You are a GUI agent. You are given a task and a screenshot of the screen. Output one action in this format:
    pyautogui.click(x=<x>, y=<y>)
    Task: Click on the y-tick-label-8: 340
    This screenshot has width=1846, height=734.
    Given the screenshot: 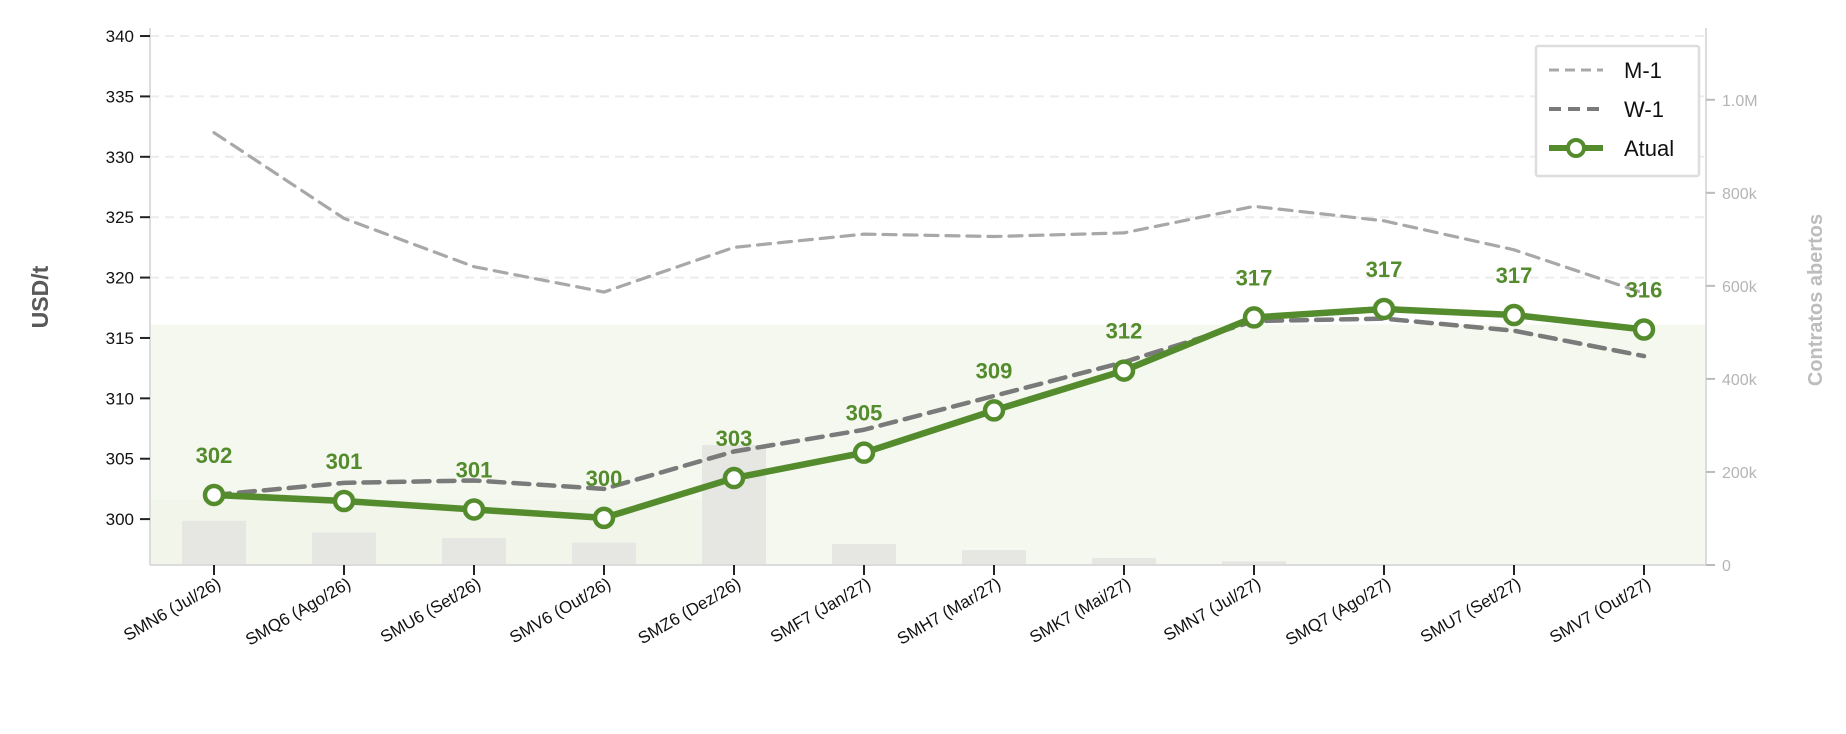 What is the action you would take?
    pyautogui.click(x=120, y=36)
    